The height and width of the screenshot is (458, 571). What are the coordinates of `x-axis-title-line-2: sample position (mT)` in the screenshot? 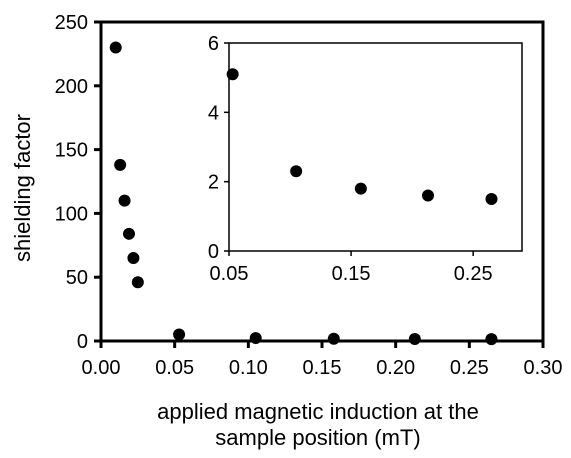 It's located at (317, 437).